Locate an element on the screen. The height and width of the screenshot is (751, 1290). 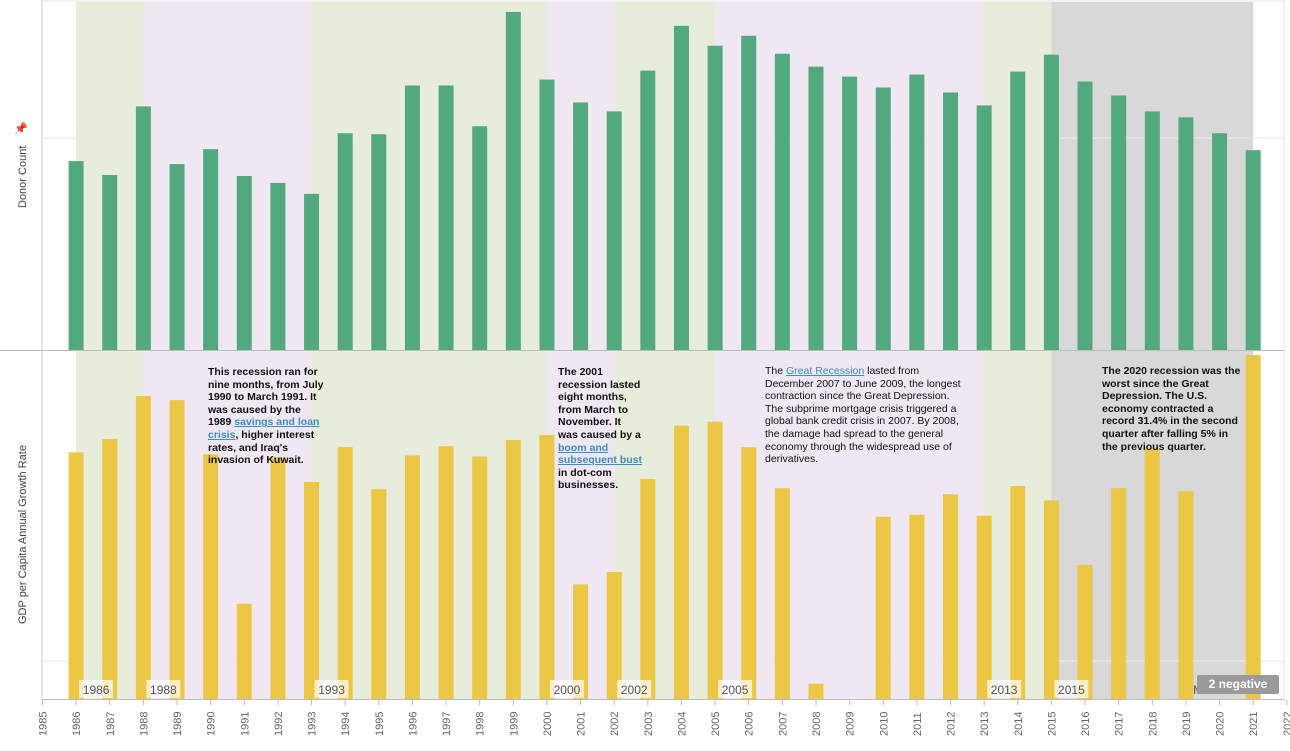
x-tick-label-2019: 2019 is located at coordinates (1187, 724).